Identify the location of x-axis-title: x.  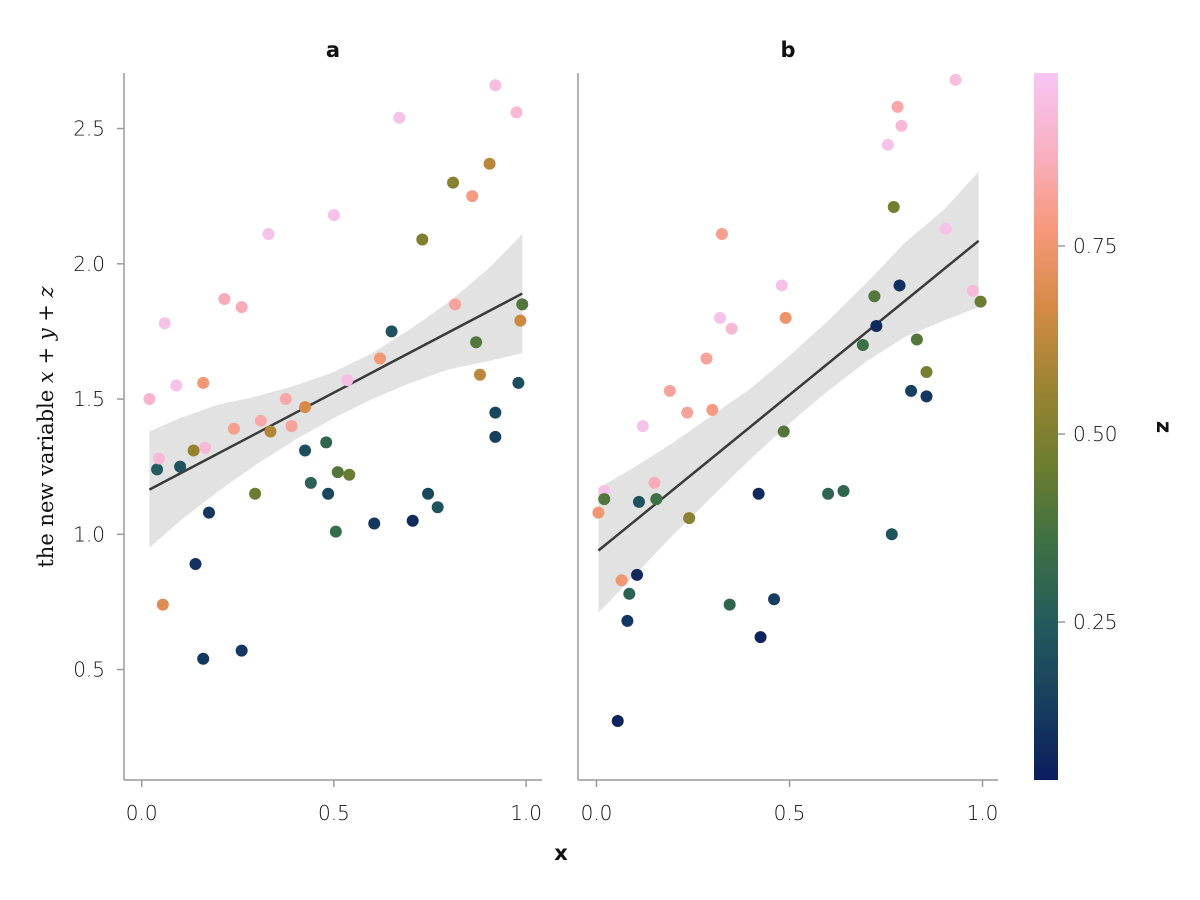
(561, 853).